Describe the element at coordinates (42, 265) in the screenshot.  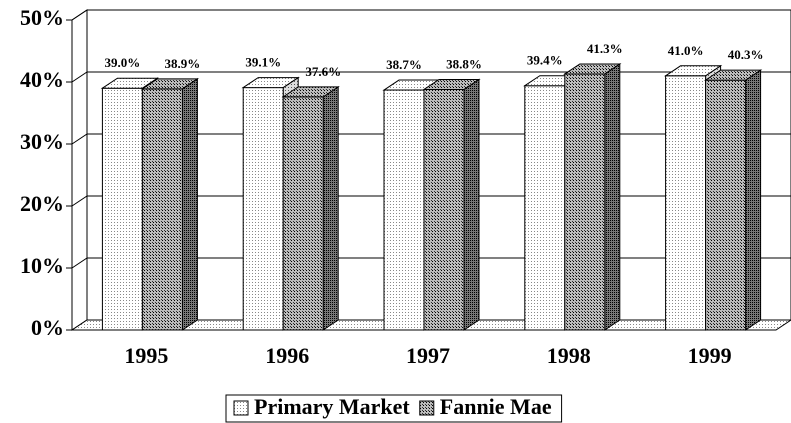
I see `y-tick-label: 10%` at that location.